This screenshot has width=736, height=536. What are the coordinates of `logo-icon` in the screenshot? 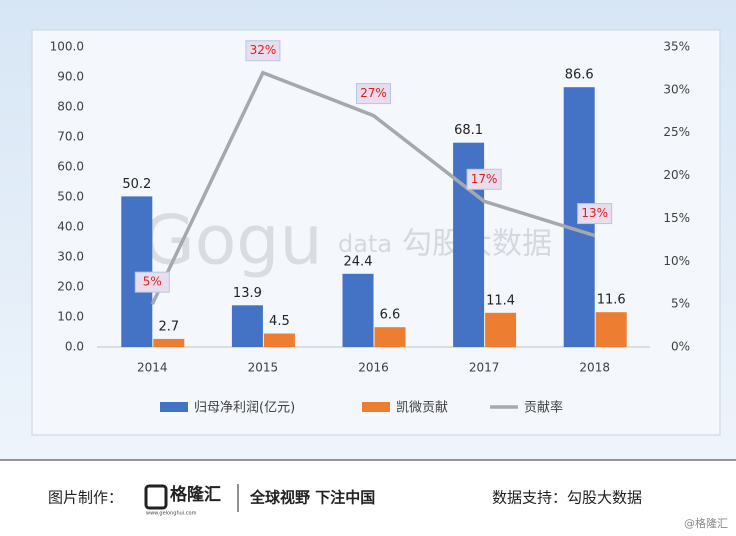 It's located at (156, 497).